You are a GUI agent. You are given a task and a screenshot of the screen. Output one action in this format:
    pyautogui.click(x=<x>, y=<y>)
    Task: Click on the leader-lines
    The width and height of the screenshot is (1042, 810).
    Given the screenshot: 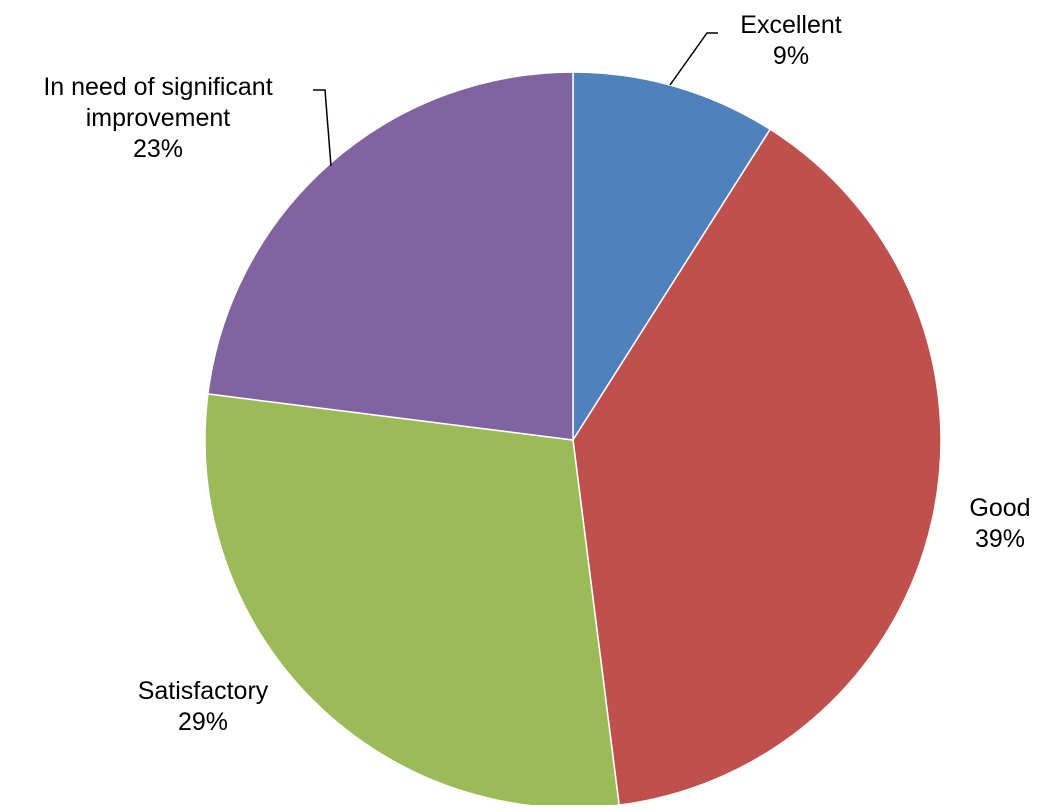 What is the action you would take?
    pyautogui.click(x=515, y=99)
    